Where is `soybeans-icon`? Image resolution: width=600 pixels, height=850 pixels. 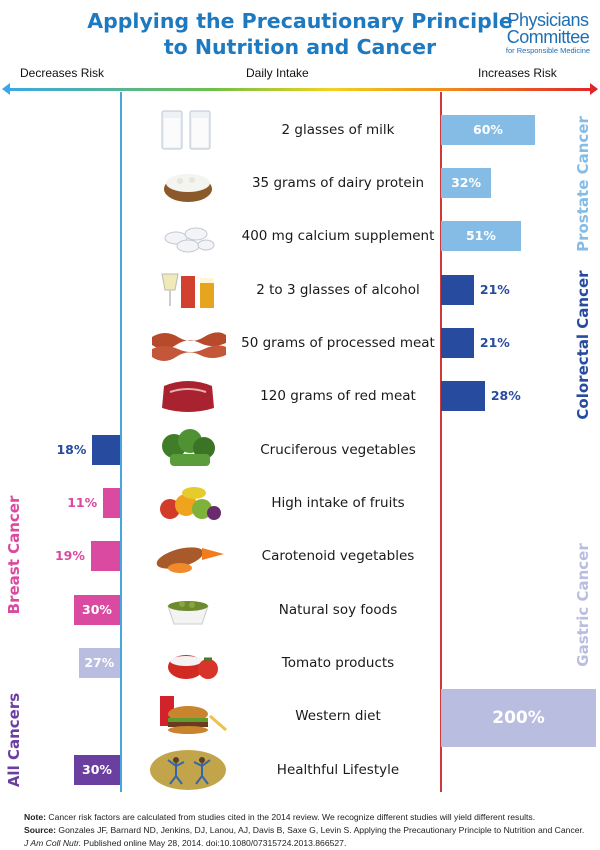 soybeans-icon is located at coordinates (187, 610).